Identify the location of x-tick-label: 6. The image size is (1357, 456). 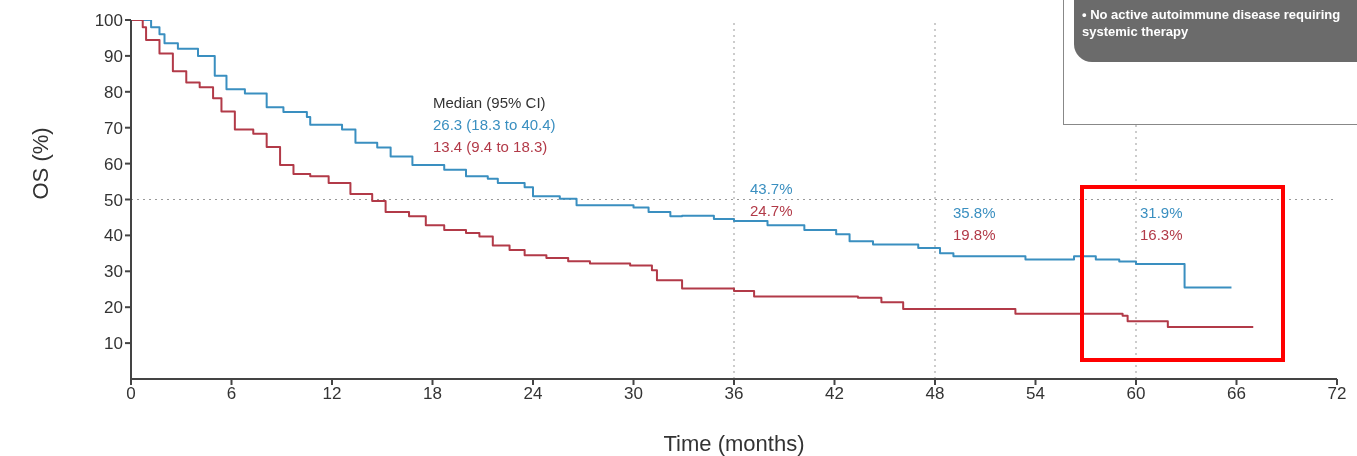
(231, 394).